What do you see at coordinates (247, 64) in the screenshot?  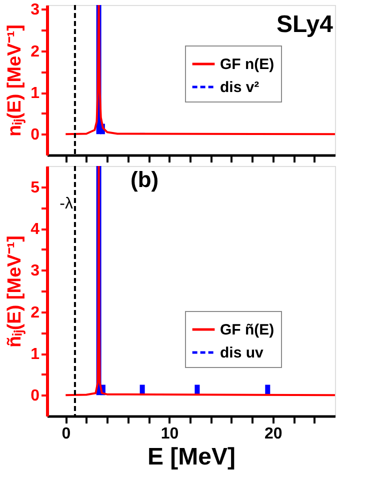 I see `legend-label: GF n(E)` at bounding box center [247, 64].